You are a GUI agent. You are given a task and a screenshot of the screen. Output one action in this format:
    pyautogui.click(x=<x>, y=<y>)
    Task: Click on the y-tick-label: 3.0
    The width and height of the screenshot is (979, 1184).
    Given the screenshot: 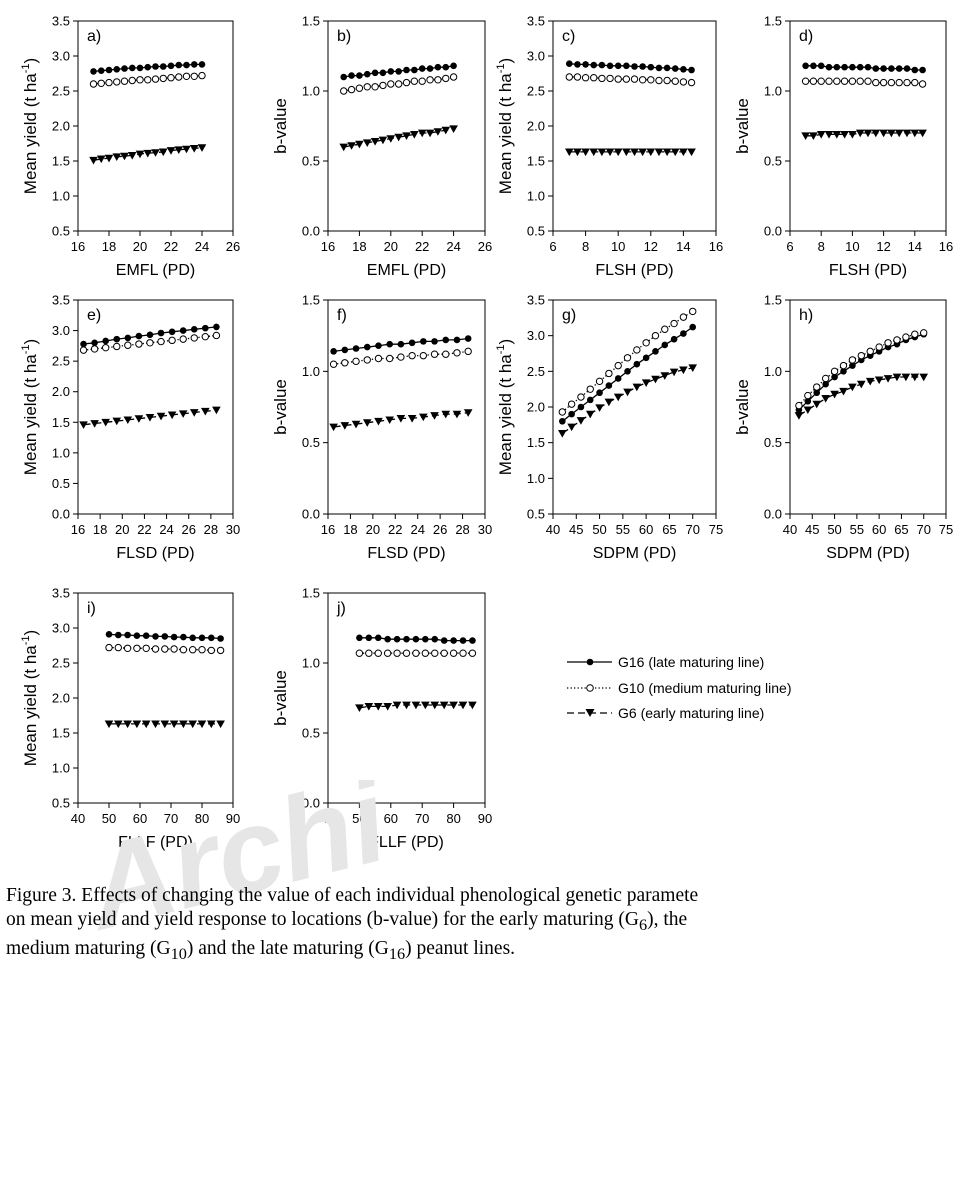 What is the action you would take?
    pyautogui.click(x=61, y=628)
    